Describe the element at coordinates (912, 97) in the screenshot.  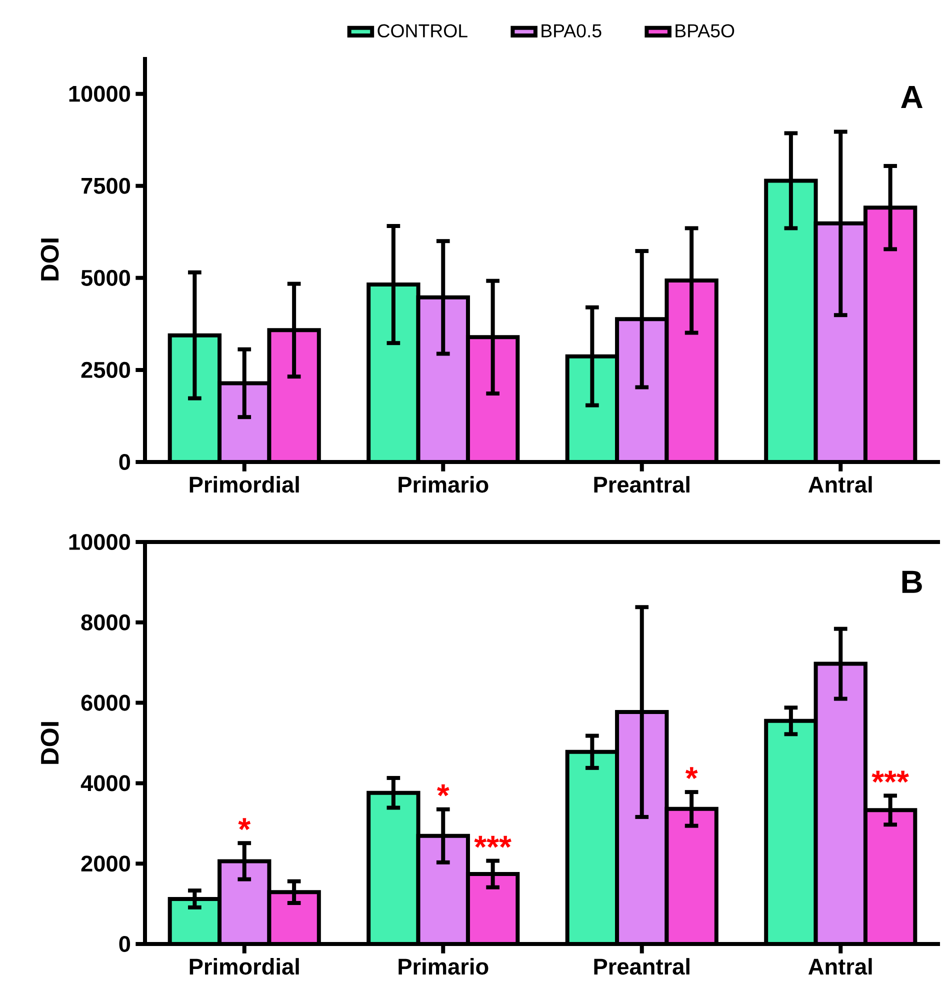
I see `annotation: A` at that location.